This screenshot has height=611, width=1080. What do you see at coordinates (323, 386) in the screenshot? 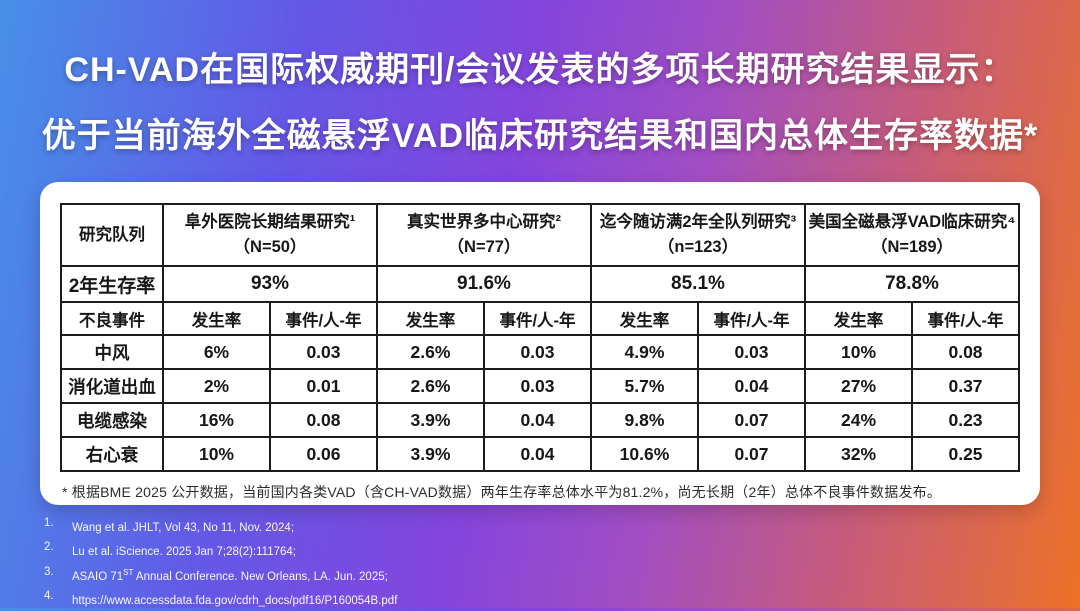
I see `cell-value: 0.01` at bounding box center [323, 386].